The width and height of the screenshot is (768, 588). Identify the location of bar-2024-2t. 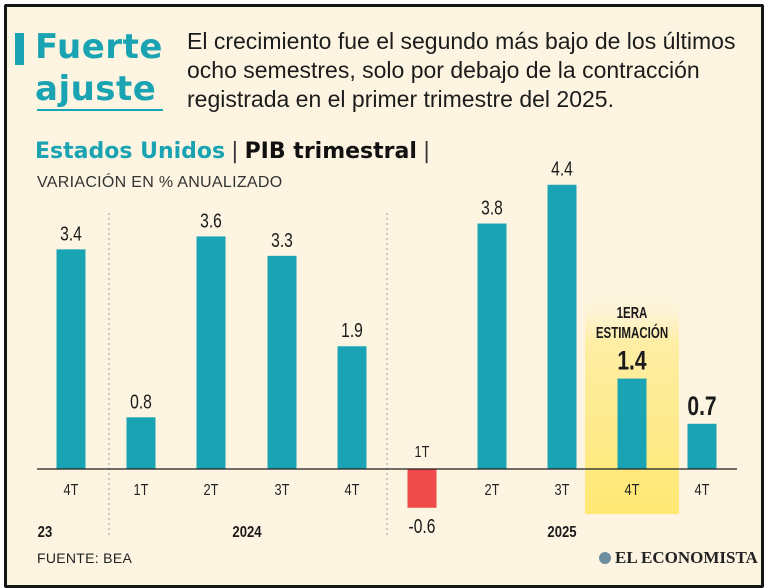
(211, 352).